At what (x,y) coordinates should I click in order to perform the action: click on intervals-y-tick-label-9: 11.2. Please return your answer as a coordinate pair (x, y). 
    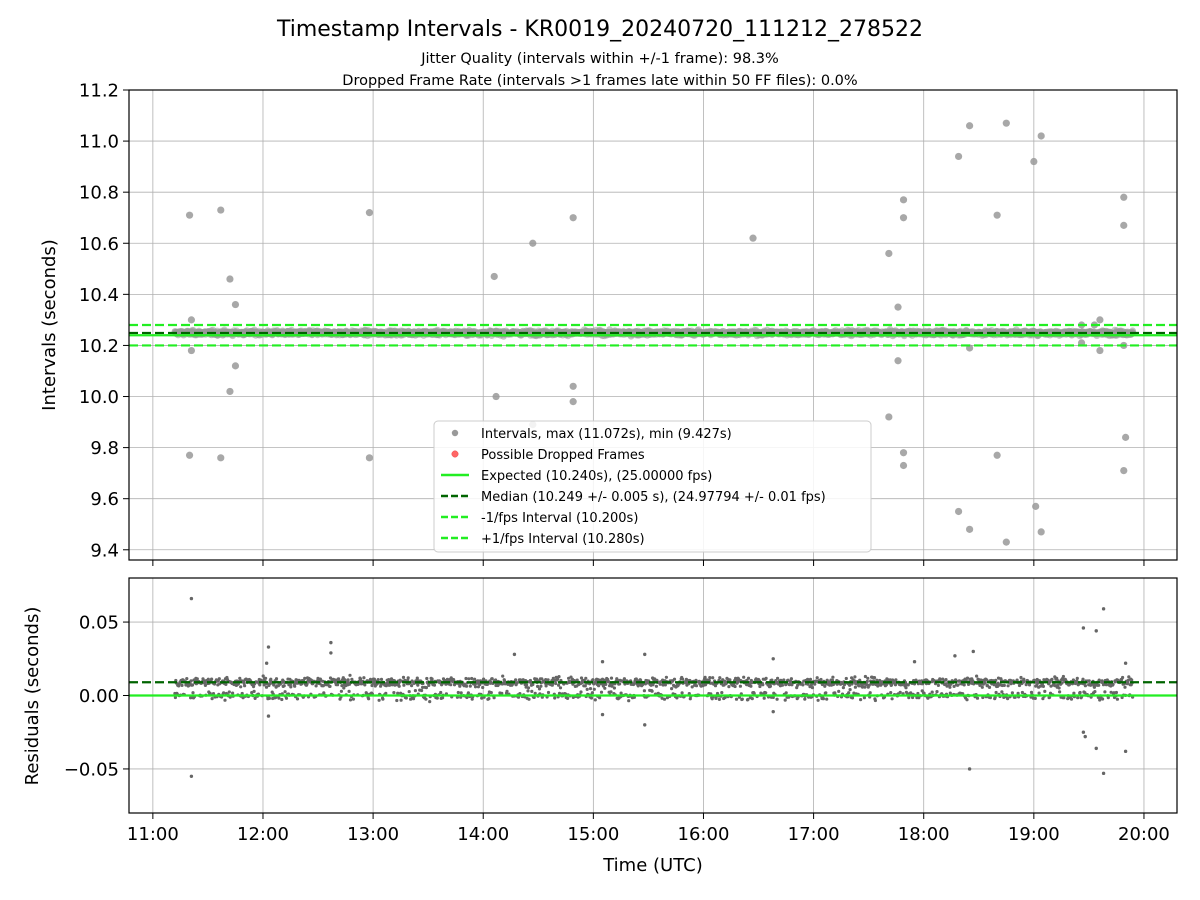
    Looking at the image, I should click on (99, 91).